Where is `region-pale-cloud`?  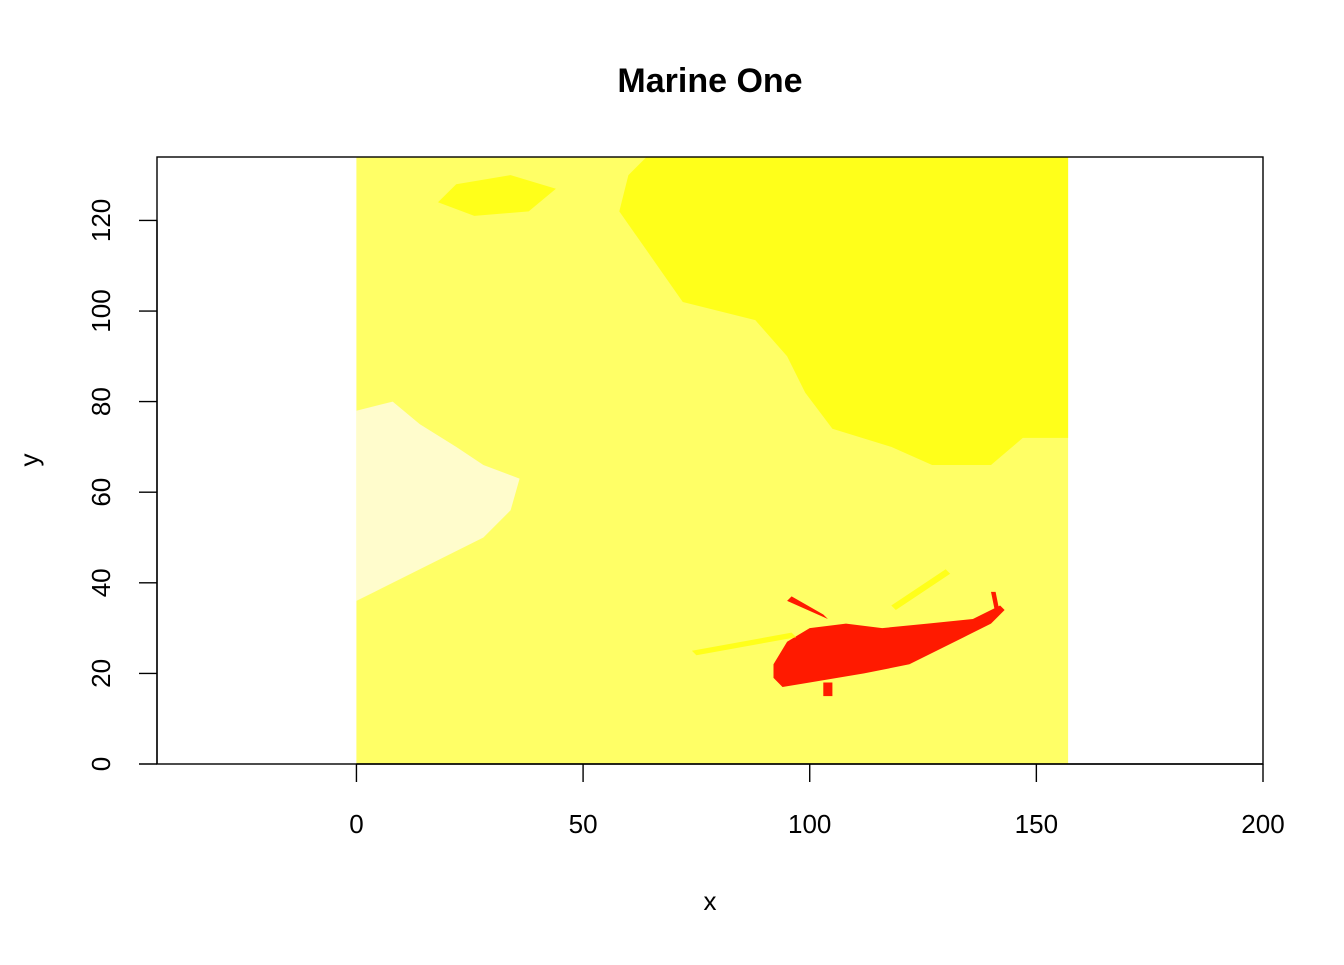
region-pale-cloud is located at coordinates (438, 501).